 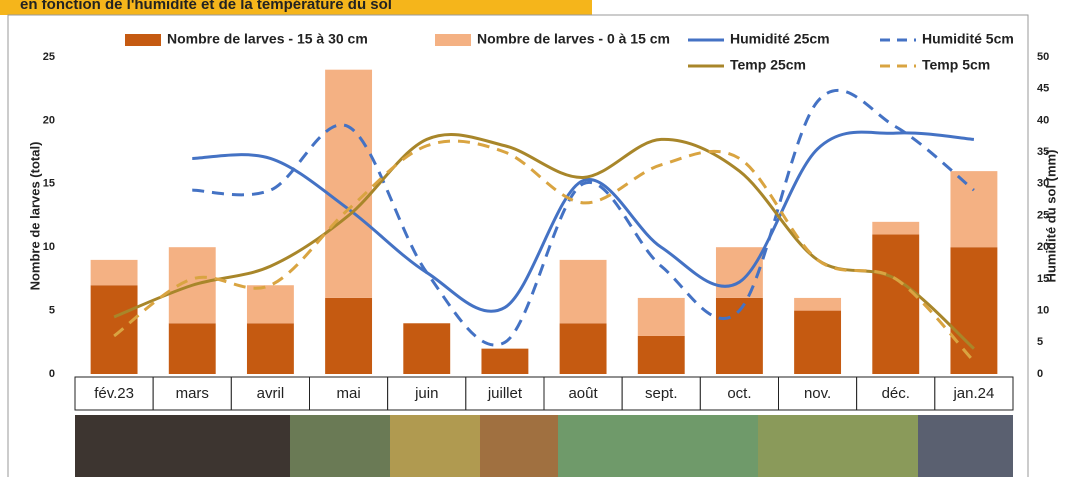 What do you see at coordinates (49, 120) in the screenshot?
I see `y-tick-label: 20` at bounding box center [49, 120].